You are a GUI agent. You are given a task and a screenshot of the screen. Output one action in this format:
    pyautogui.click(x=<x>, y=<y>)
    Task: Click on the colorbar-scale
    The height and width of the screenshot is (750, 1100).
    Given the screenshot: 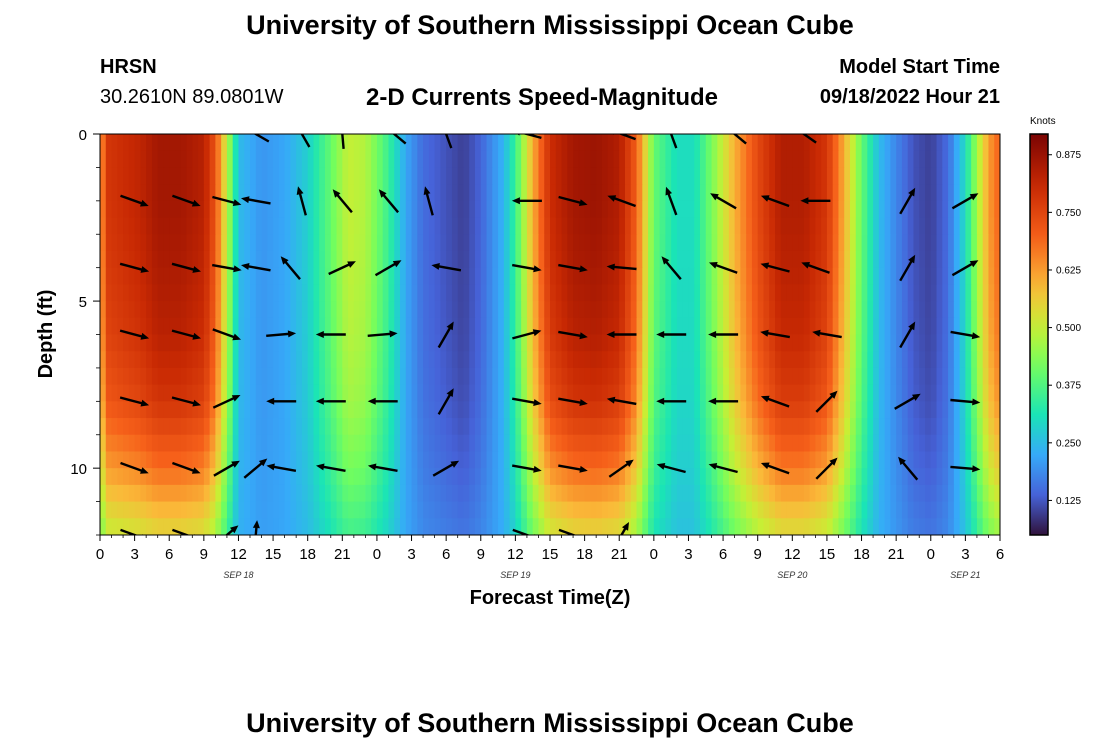 What is the action you would take?
    pyautogui.click(x=1039, y=334)
    